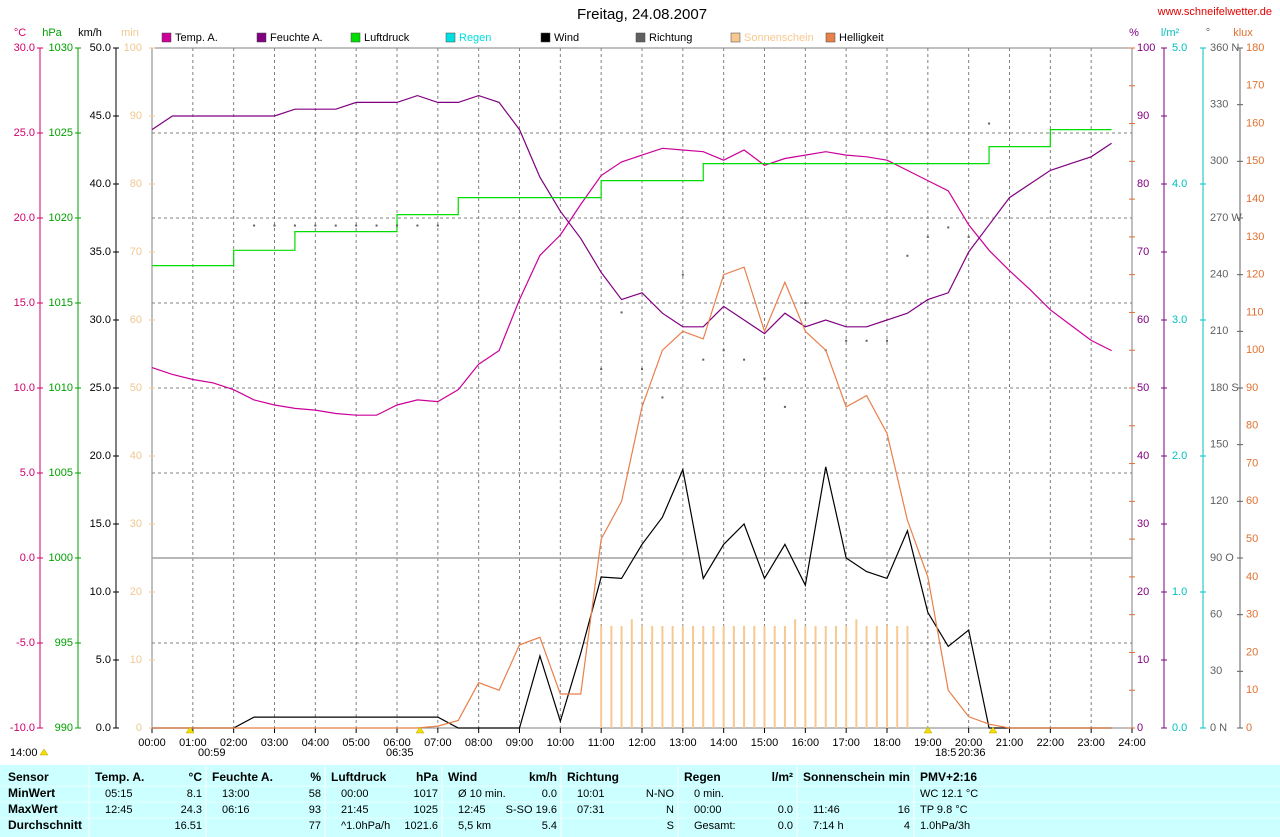  Describe the element at coordinates (136, 592) in the screenshot. I see `y-tick-label: 20` at that location.